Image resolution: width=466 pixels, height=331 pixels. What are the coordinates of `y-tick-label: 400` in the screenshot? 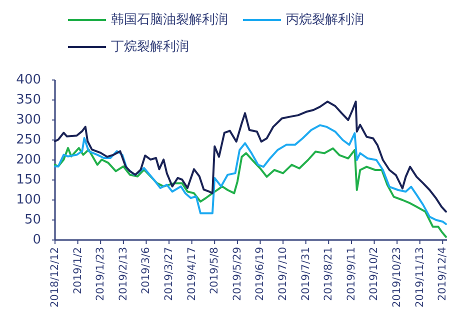 It's located at (28, 80).